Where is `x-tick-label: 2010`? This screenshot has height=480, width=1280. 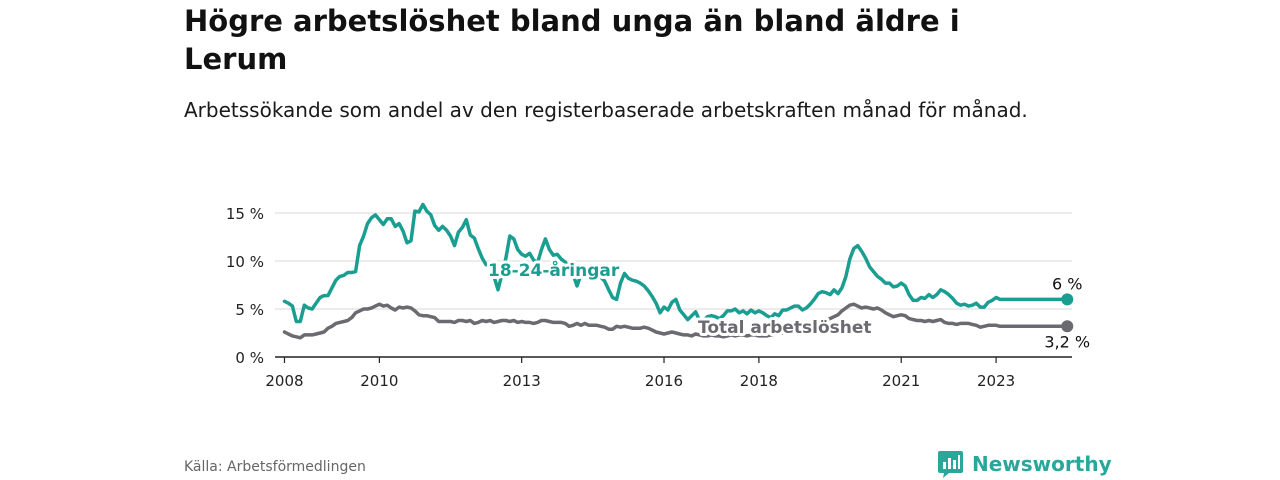
x-tick-label: 2010 is located at coordinates (379, 381).